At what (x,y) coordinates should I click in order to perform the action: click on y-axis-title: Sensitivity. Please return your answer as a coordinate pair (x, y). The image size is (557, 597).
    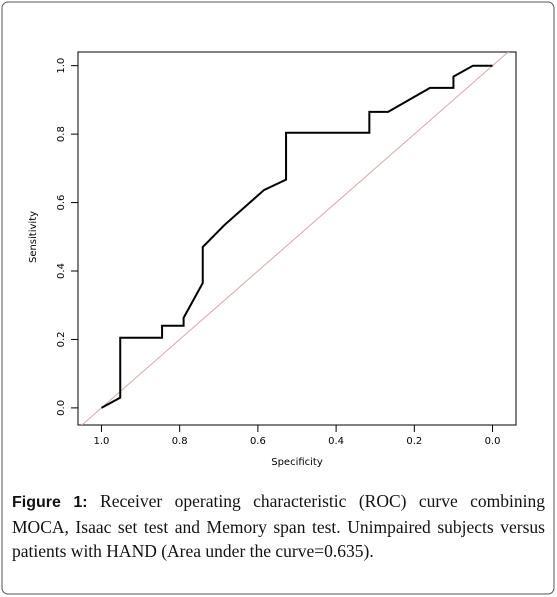
    Looking at the image, I should click on (33, 237).